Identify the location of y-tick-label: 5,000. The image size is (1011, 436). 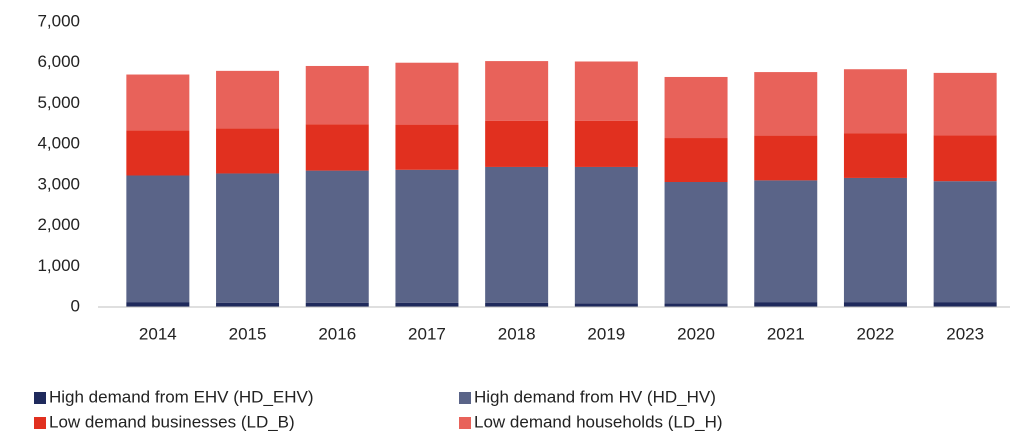
(58, 102).